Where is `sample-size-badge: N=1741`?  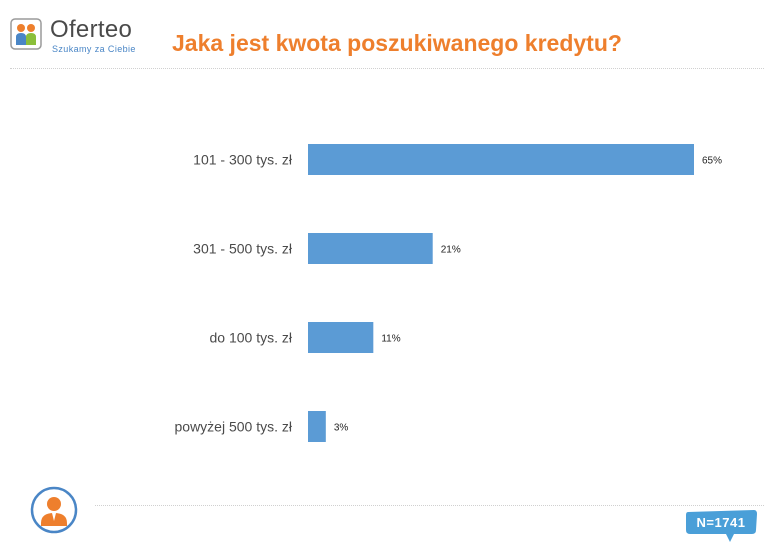
sample-size-badge: N=1741 is located at coordinates (721, 522).